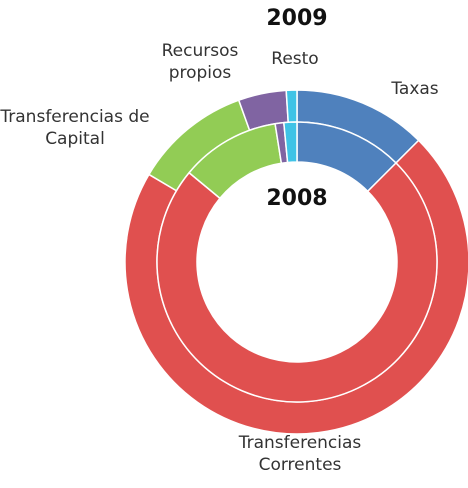 This screenshot has height=488, width=468. Describe the element at coordinates (200, 62) in the screenshot. I see `category-label: Recursos propios` at that location.